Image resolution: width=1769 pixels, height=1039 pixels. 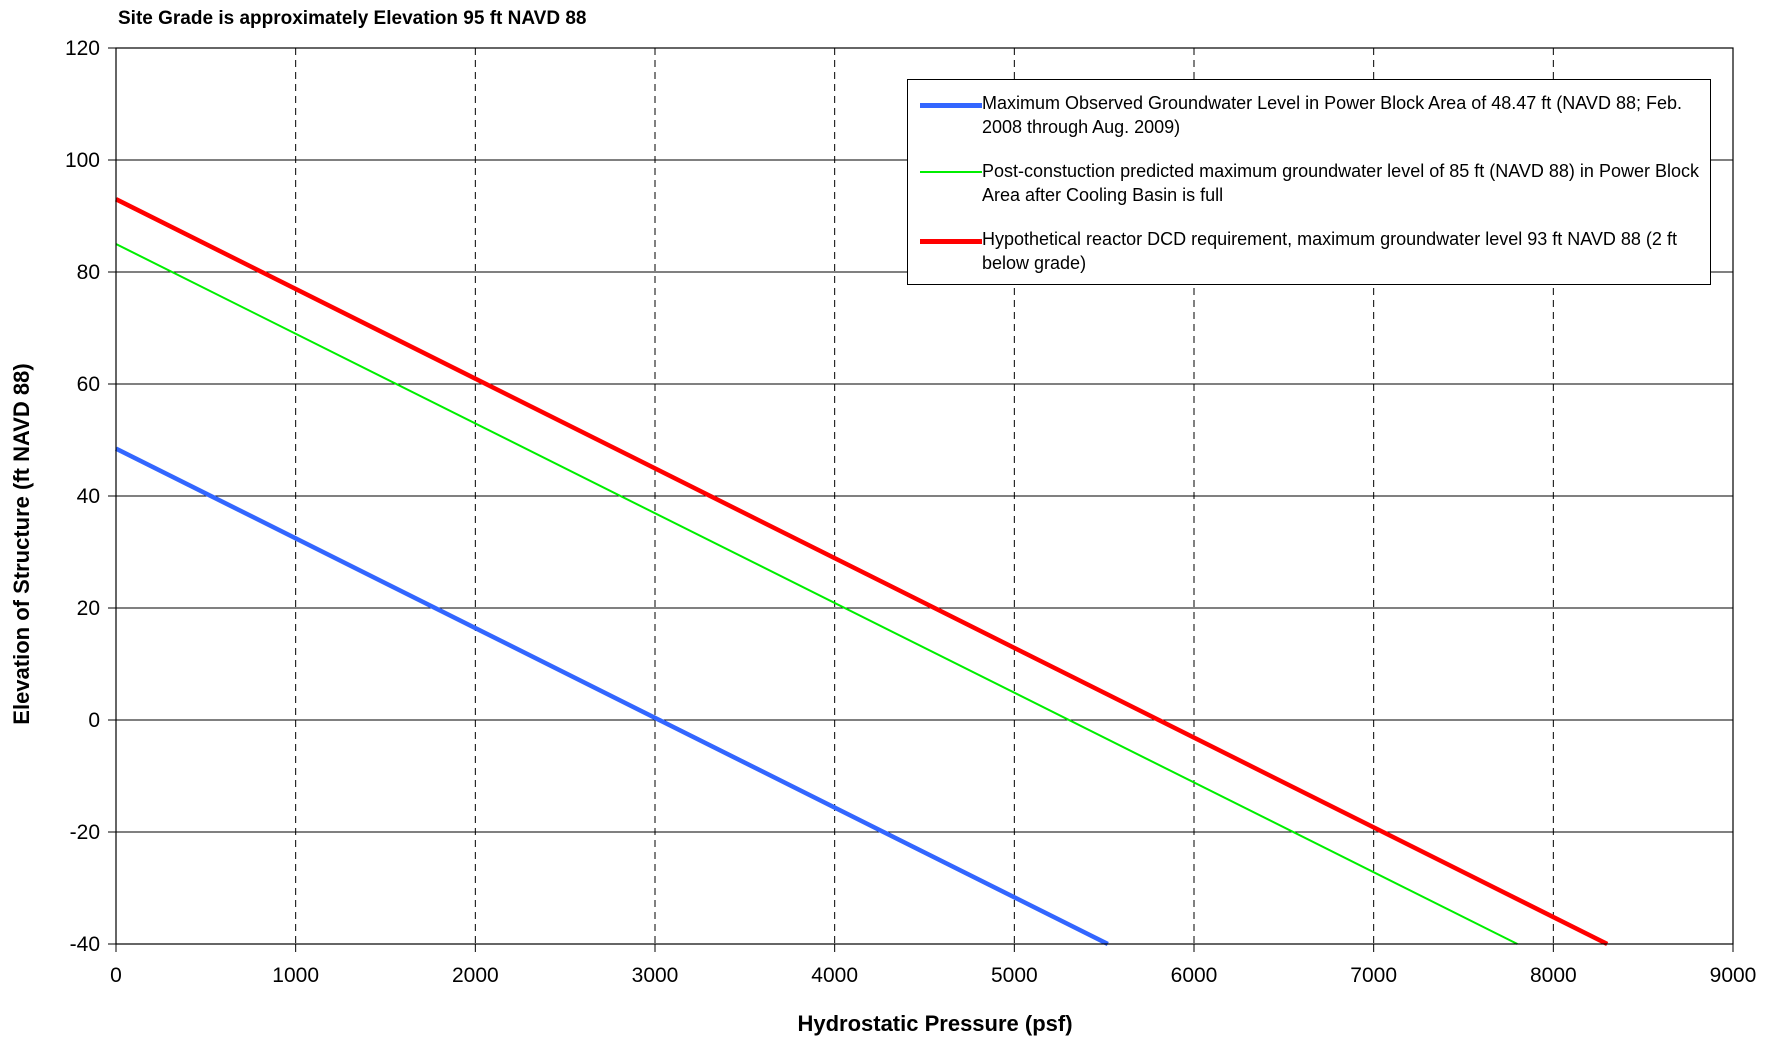 I want to click on y-tick-label: 20, so click(x=88, y=608).